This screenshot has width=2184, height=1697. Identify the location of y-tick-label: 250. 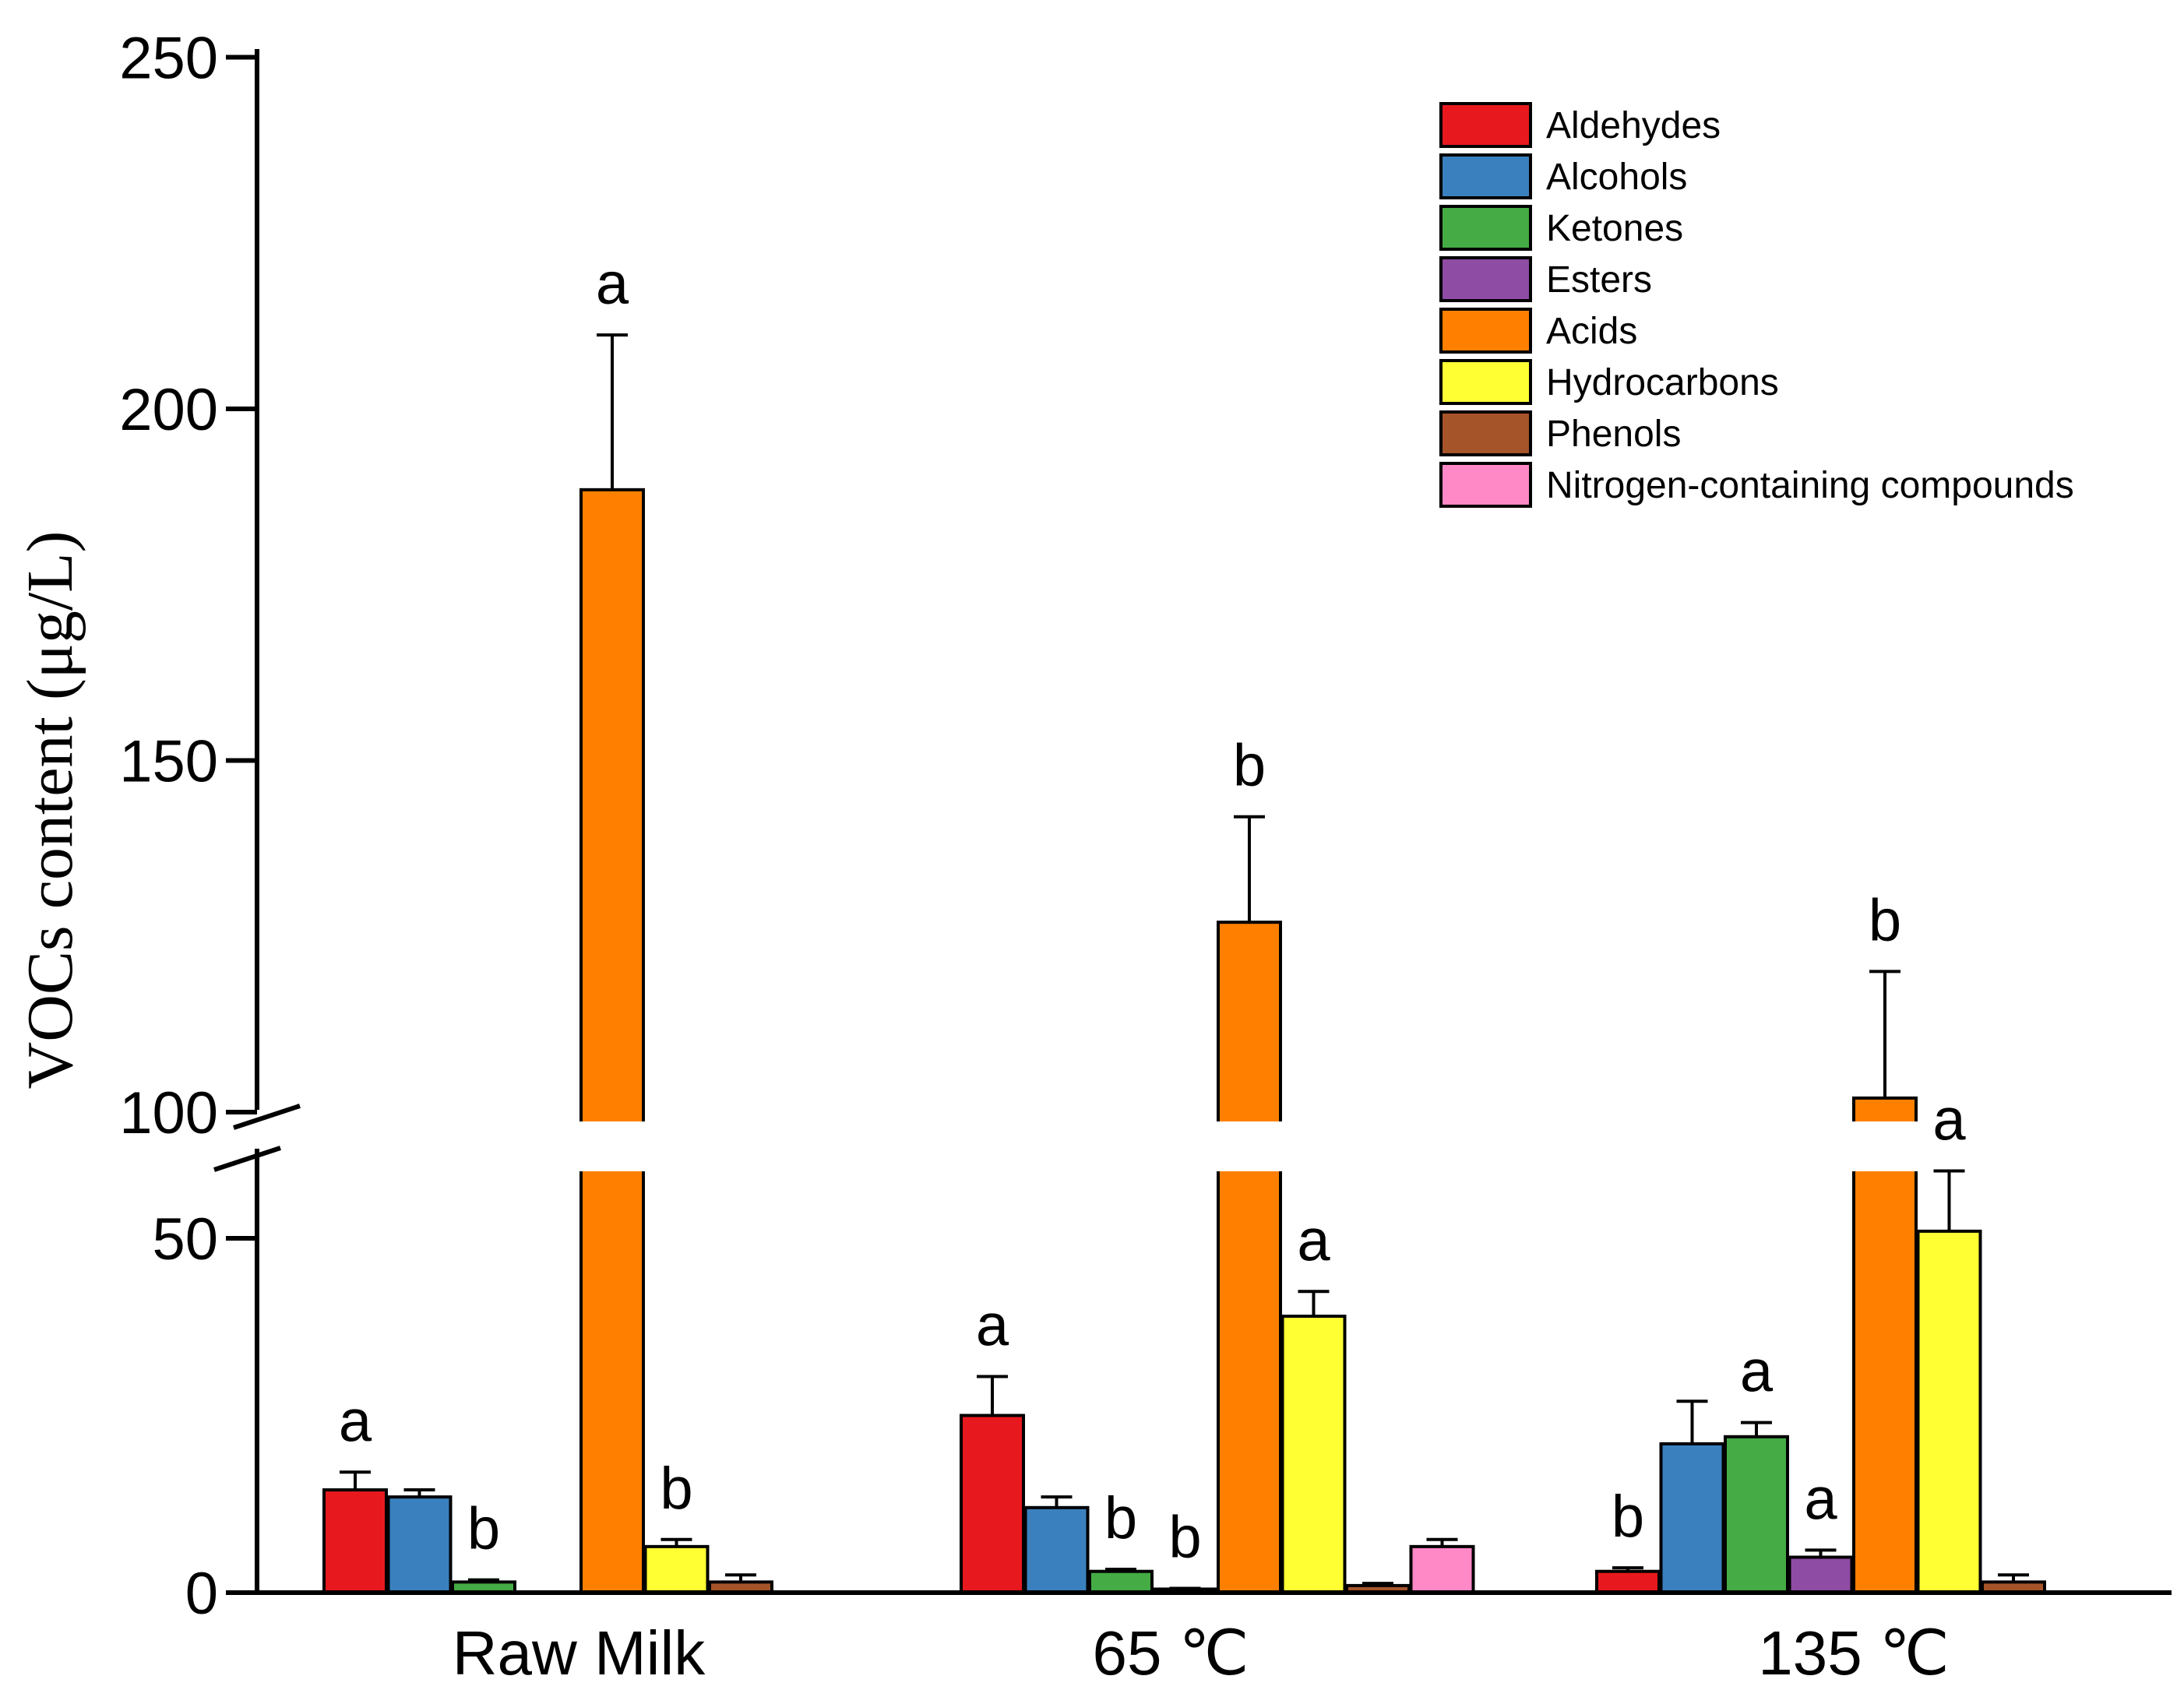
(169, 59).